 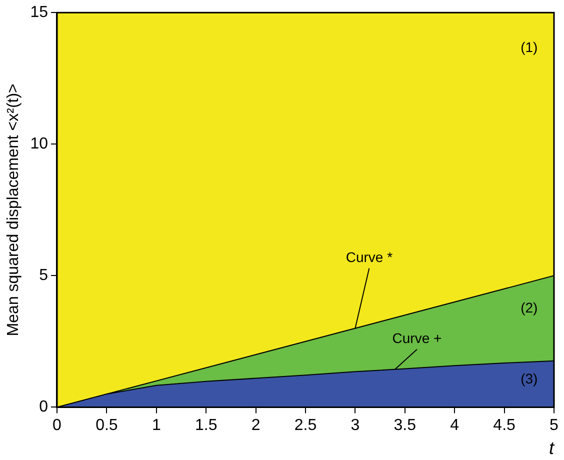 What do you see at coordinates (529, 307) in the screenshot?
I see `annotation: (2)` at bounding box center [529, 307].